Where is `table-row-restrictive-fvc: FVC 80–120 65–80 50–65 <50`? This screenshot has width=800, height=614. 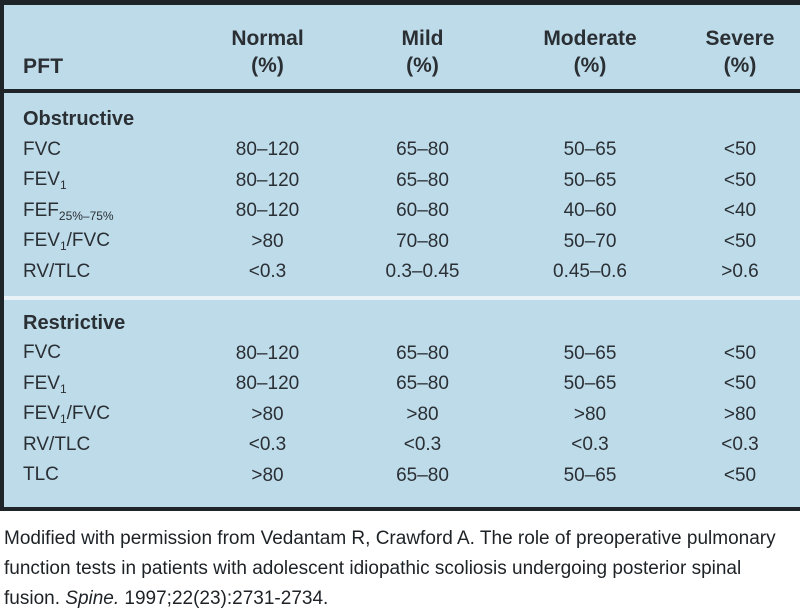
table-row-restrictive-fvc: FVC 80–120 65–80 50–65 <50 is located at coordinates (402, 354).